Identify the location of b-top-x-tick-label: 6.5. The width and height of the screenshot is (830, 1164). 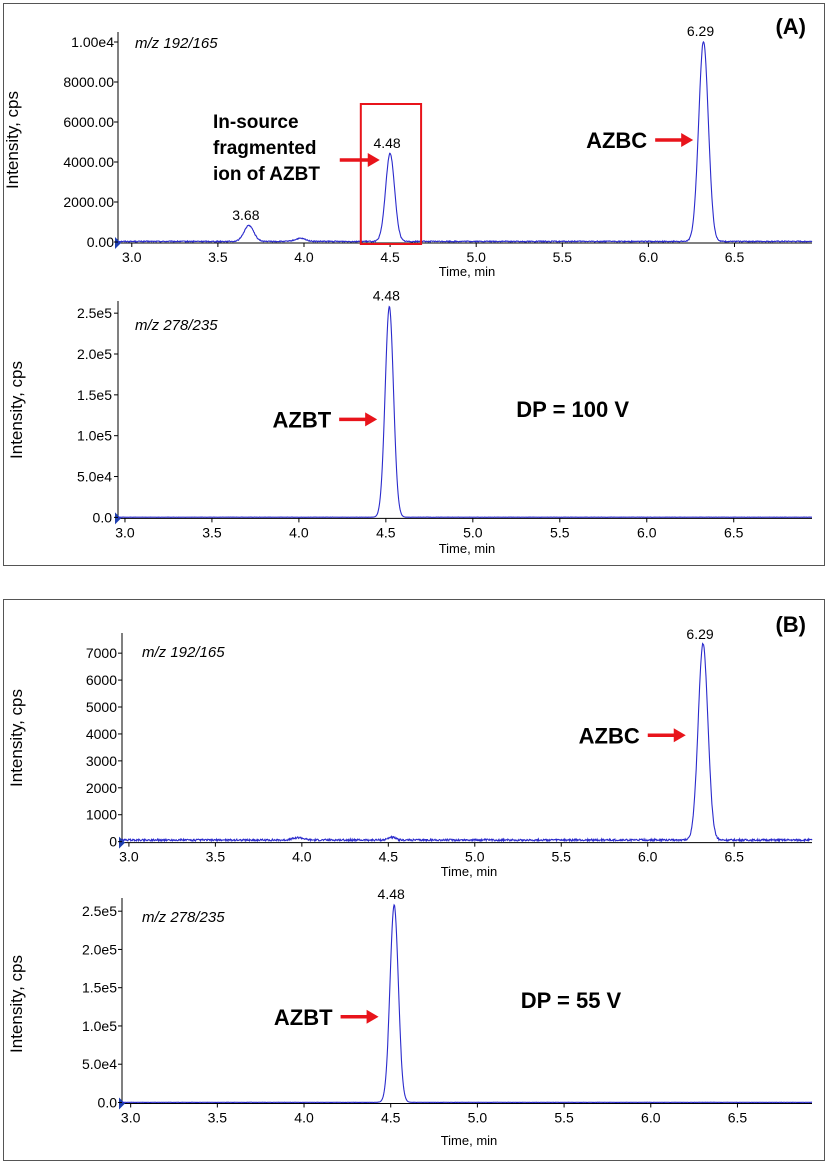
(734, 857).